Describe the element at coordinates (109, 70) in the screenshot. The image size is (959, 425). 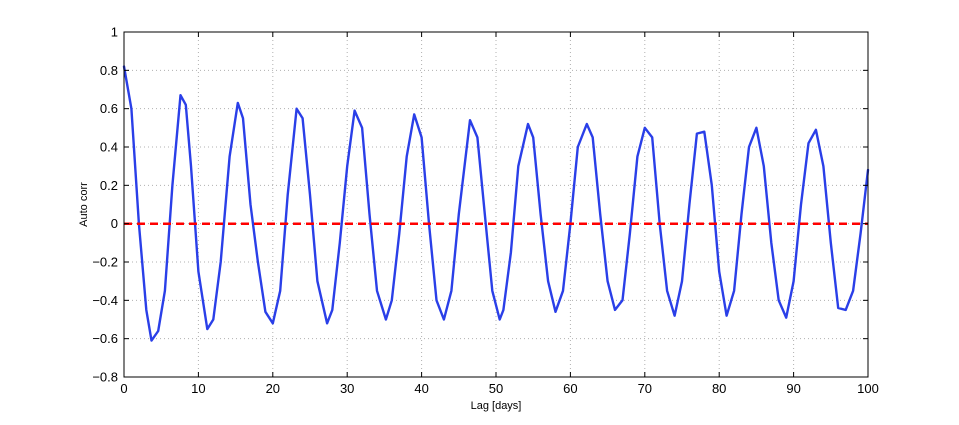
I see `y-tick-label: 0.8` at that location.